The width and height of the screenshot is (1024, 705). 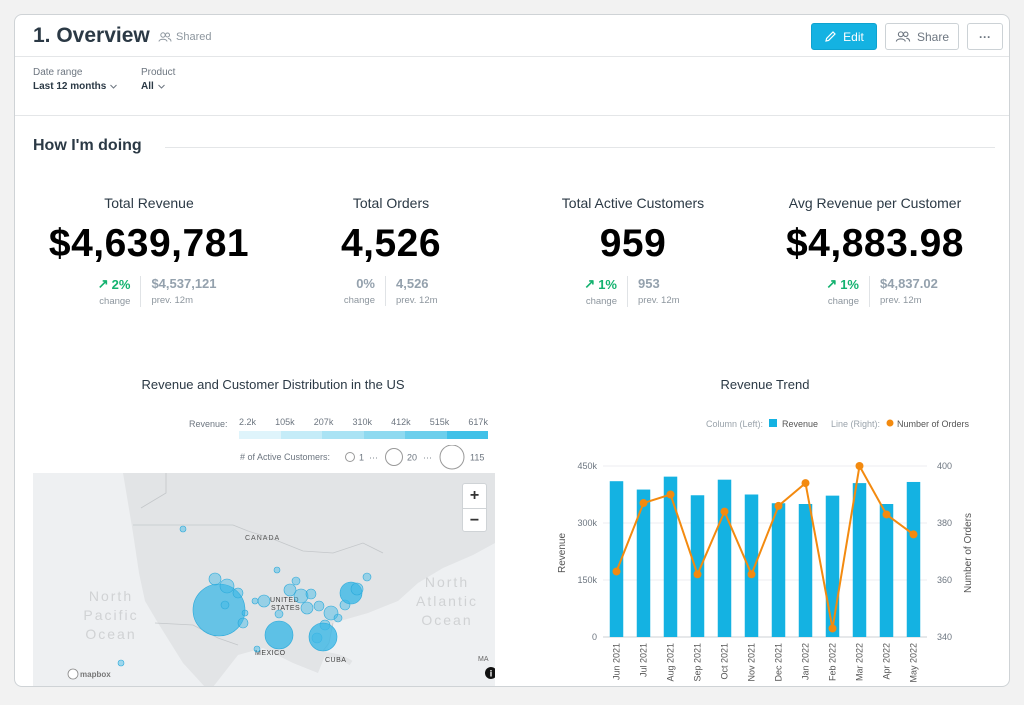 What do you see at coordinates (490, 673) in the screenshot?
I see `info-icon` at bounding box center [490, 673].